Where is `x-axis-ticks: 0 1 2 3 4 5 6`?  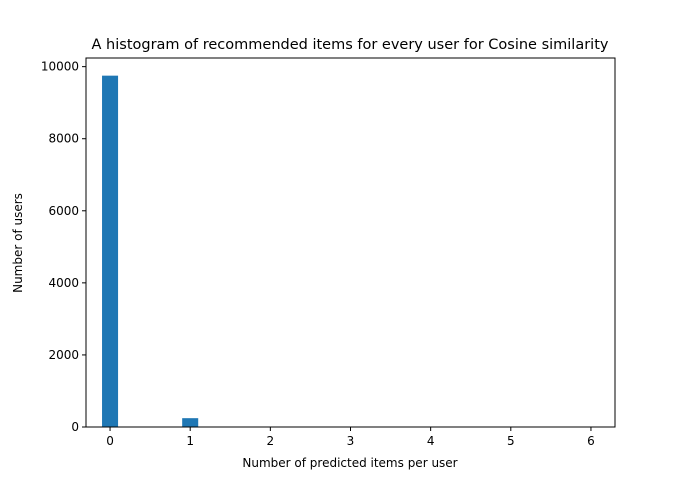
x-axis-ticks: 0 1 2 3 4 5 6 is located at coordinates (350, 437).